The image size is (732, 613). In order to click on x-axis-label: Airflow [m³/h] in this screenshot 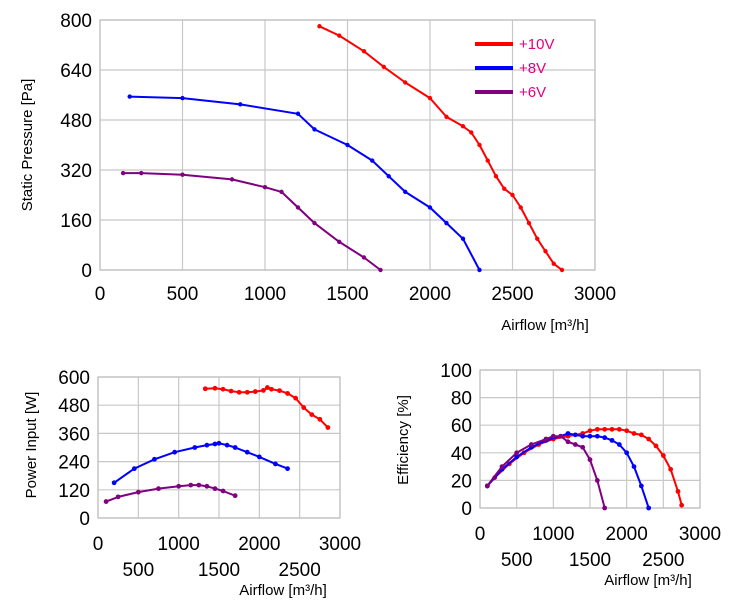, I will do `click(283, 590)`.